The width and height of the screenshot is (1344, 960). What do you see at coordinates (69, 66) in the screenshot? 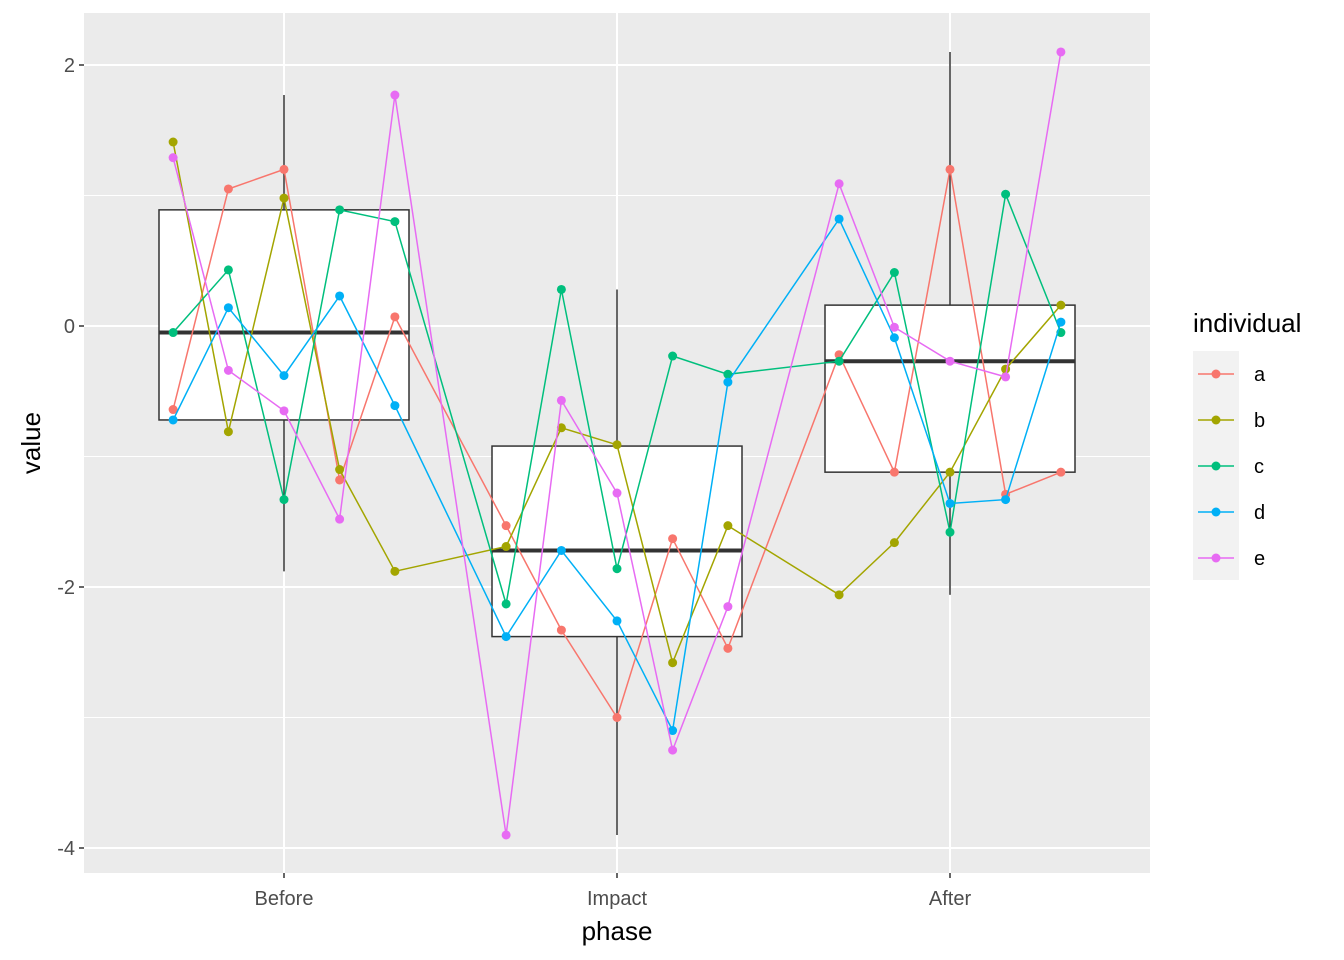
I see `y-tick-label: 2` at bounding box center [69, 66].